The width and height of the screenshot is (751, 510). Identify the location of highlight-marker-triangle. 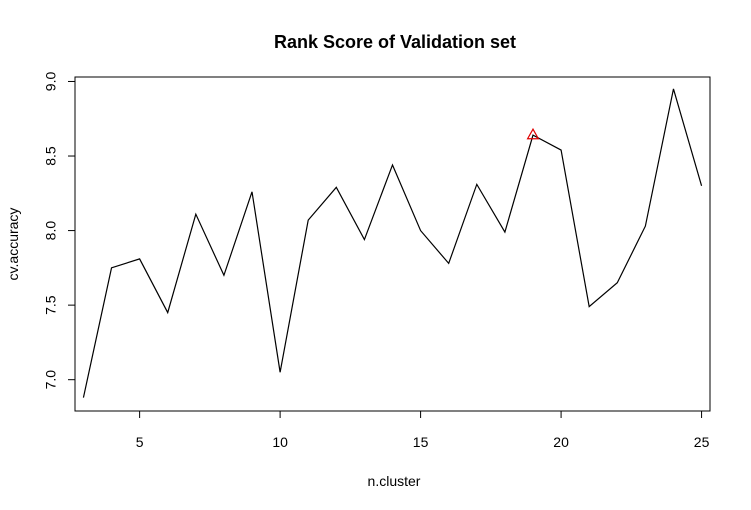
(533, 133).